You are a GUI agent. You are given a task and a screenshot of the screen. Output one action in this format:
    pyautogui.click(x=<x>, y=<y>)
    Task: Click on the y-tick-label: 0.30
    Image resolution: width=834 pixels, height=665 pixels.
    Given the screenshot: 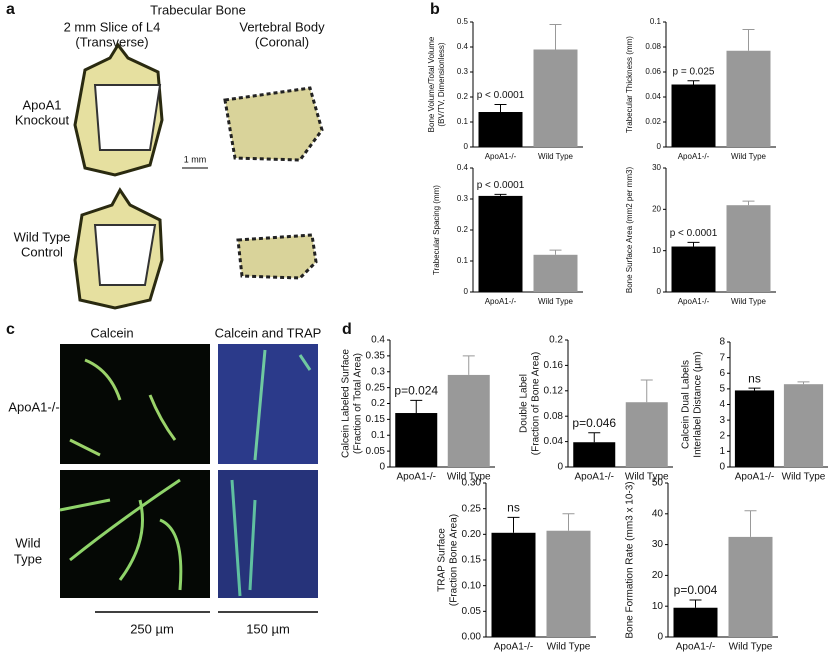 What is the action you would take?
    pyautogui.click(x=472, y=483)
    